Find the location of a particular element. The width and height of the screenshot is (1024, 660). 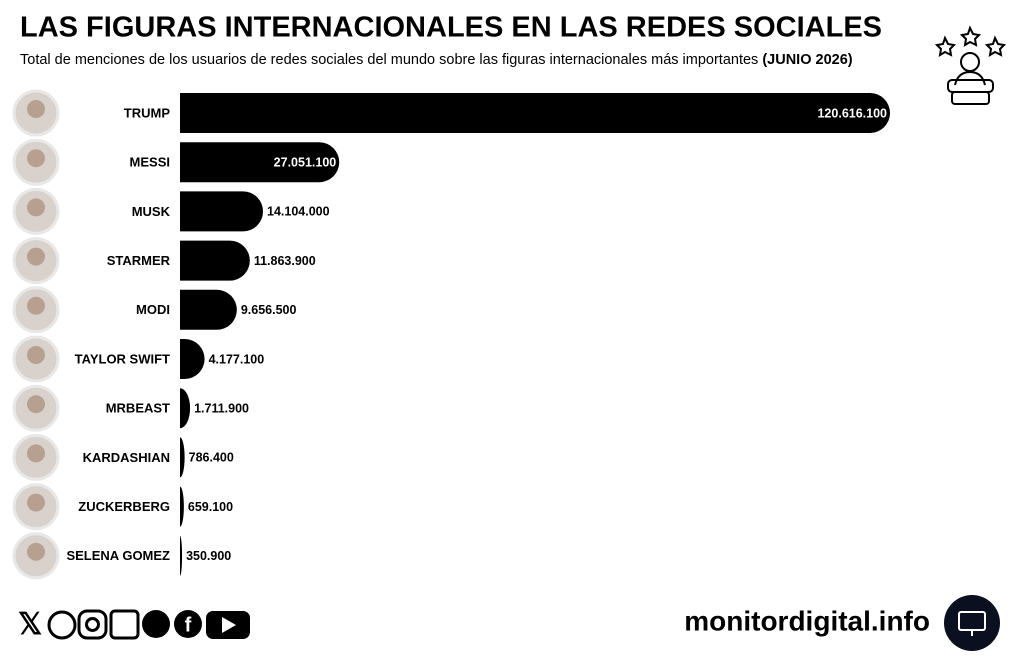

category-label: STARMER is located at coordinates (139, 260).